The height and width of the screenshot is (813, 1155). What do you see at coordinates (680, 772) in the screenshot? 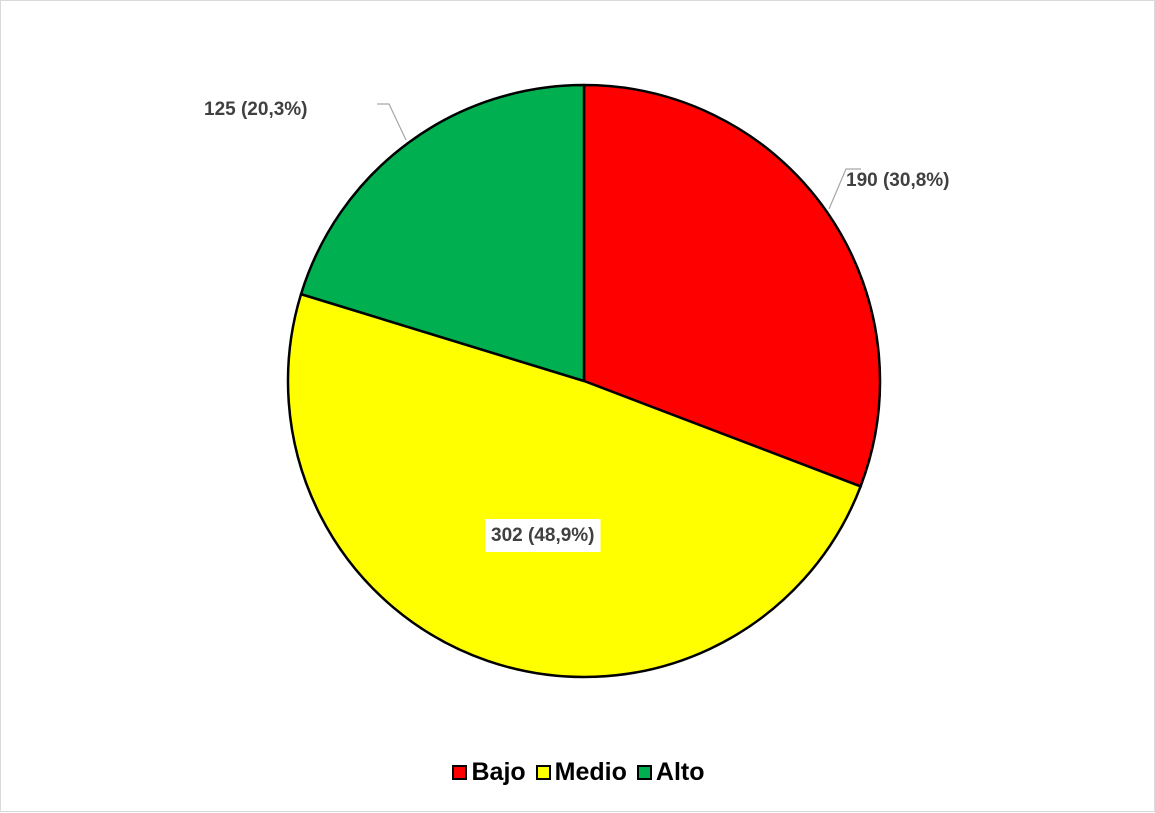
I see `legend-label-alto: Alto` at bounding box center [680, 772].